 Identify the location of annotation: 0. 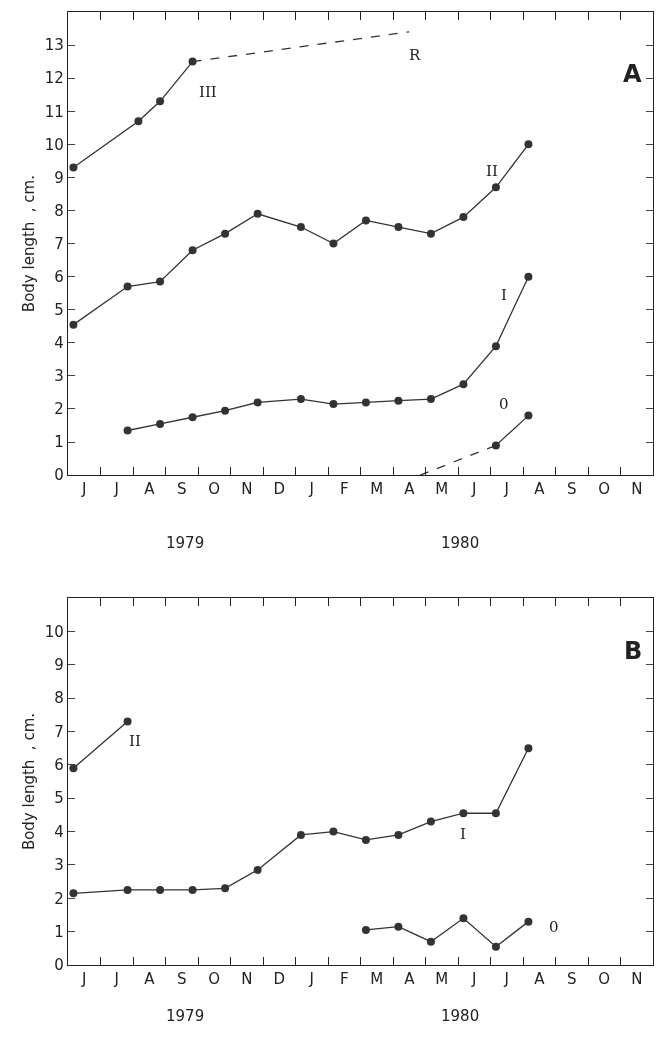
(504, 404).